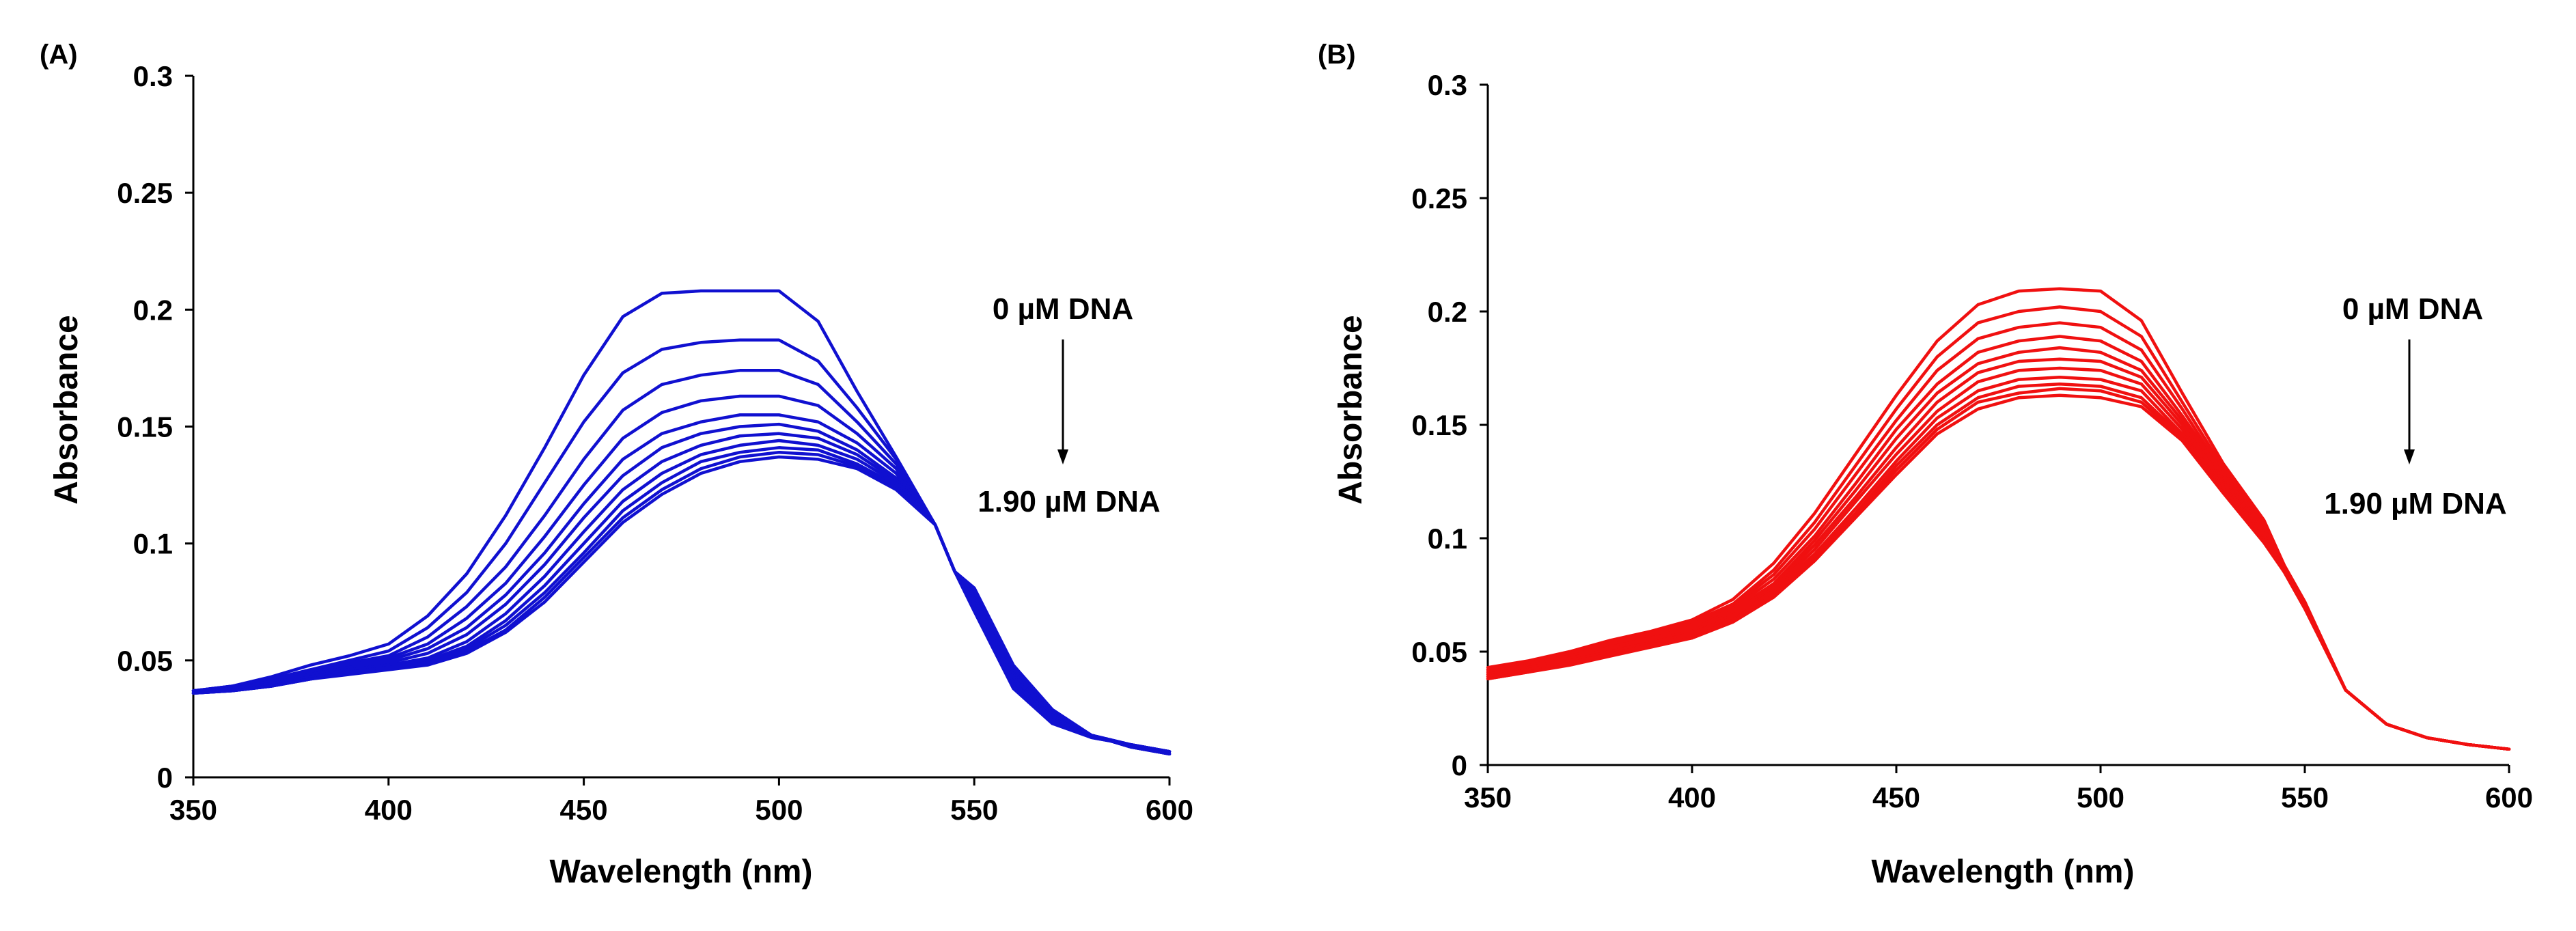  What do you see at coordinates (59, 55) in the screenshot?
I see `panel-label: (A)` at bounding box center [59, 55].